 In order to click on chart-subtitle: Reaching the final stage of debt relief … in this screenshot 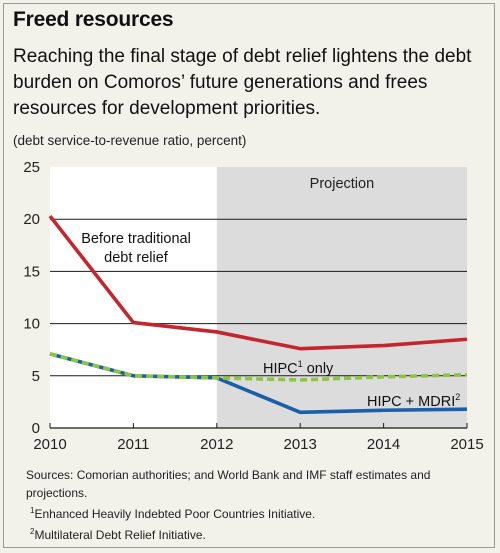, I will do `click(242, 82)`.